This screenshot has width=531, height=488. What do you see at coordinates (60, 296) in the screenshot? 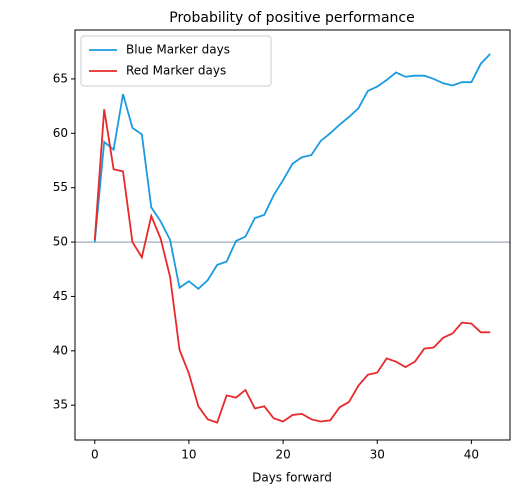
I see `y-tick-label: 45` at bounding box center [60, 296].